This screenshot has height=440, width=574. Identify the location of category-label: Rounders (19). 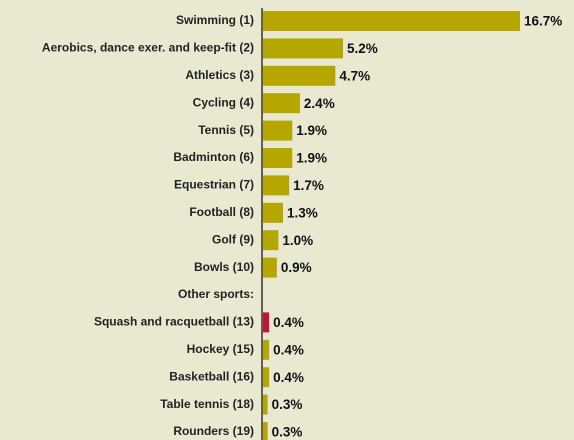
(213, 431).